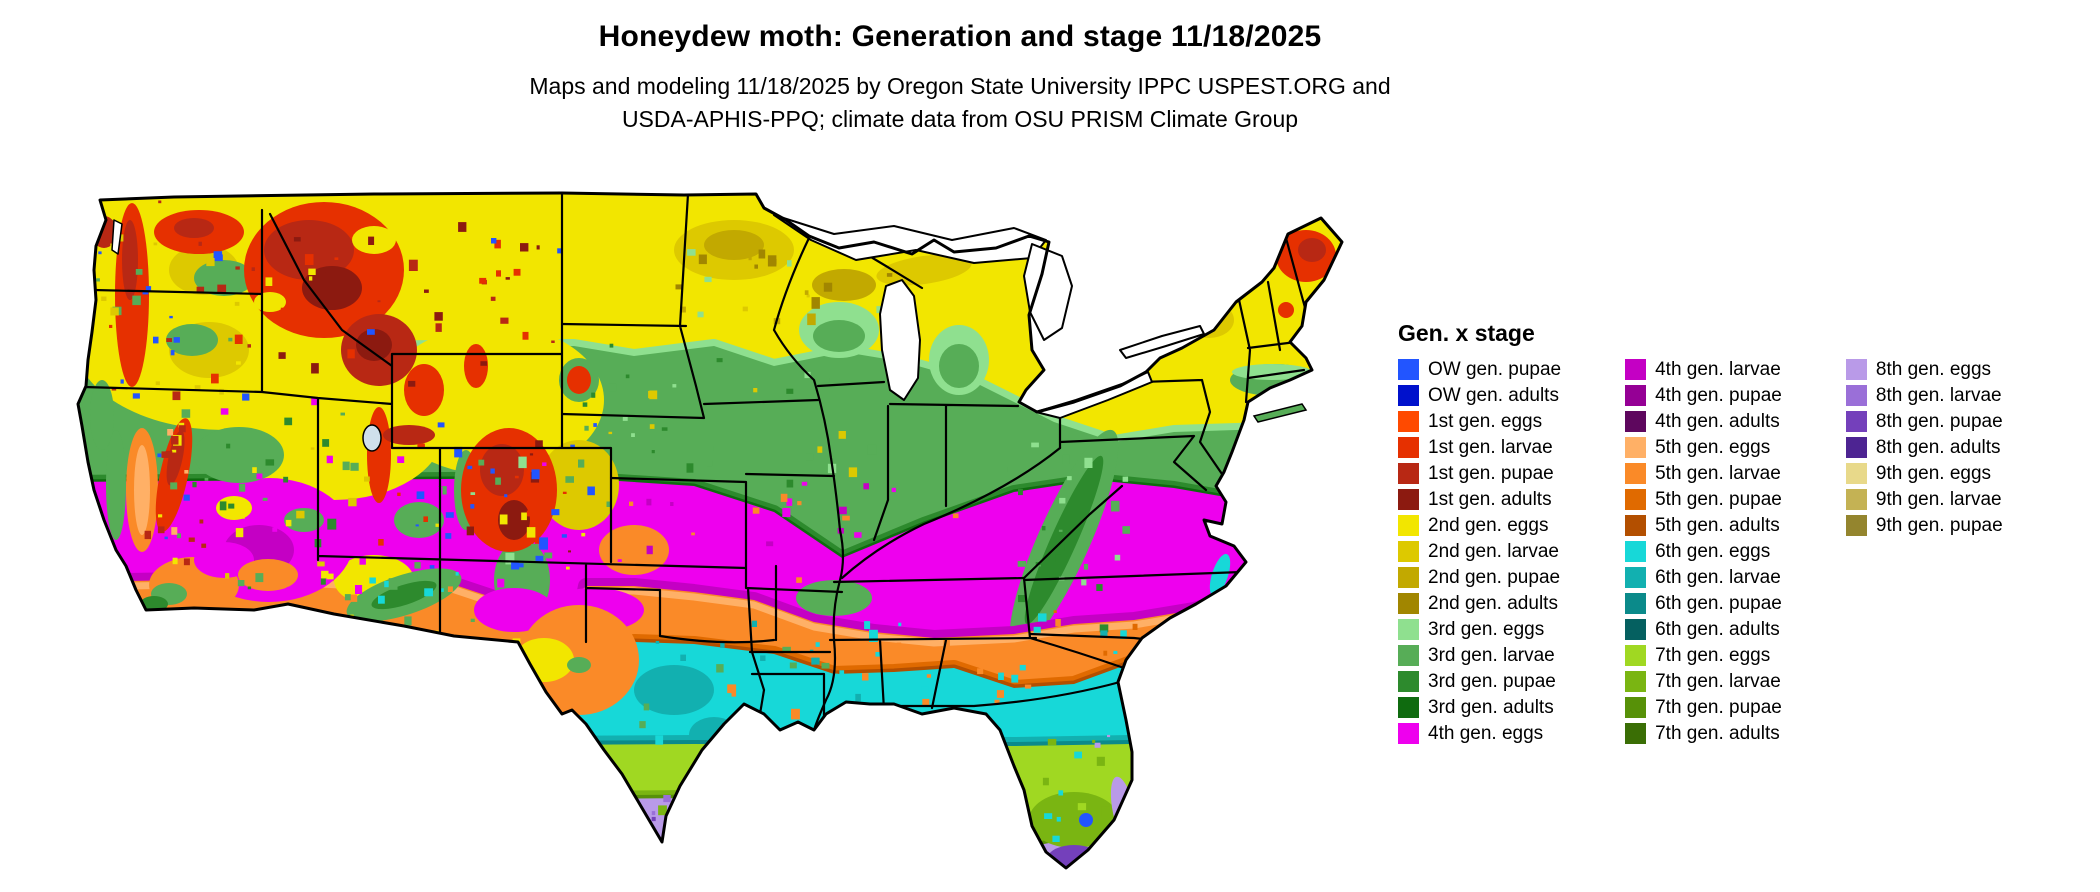  I want to click on legend-item: 1st gen. adults, so click(1479, 499).